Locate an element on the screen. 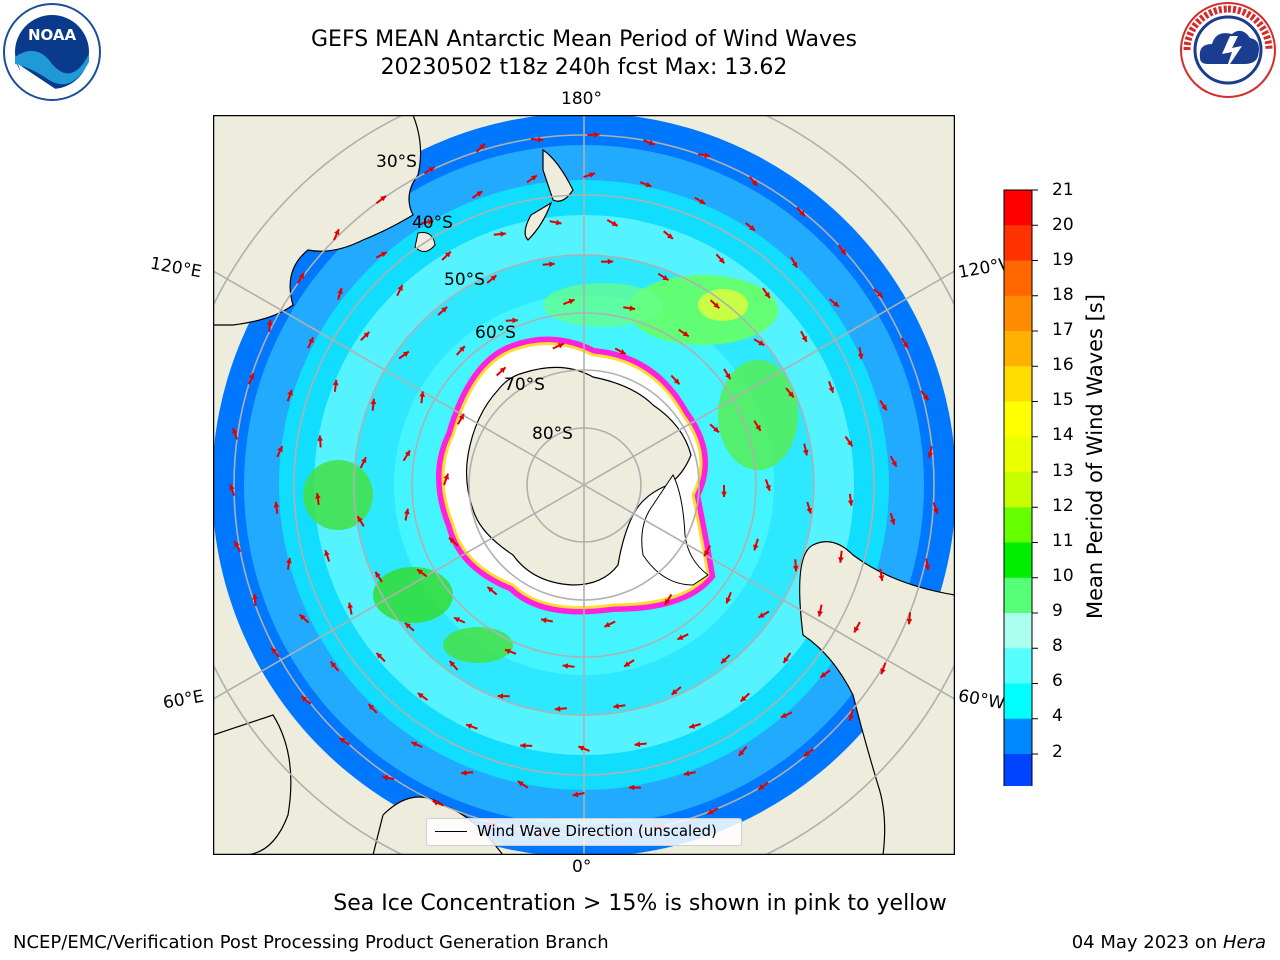 This screenshot has width=1280, height=960. new-zealand is located at coordinates (558, 175).